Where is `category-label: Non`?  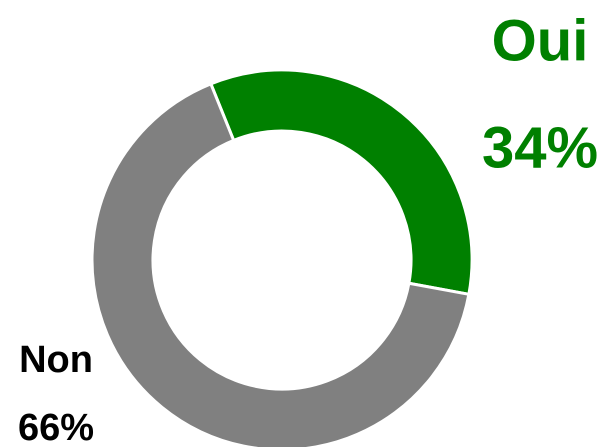
category-label: Non is located at coordinates (56, 360).